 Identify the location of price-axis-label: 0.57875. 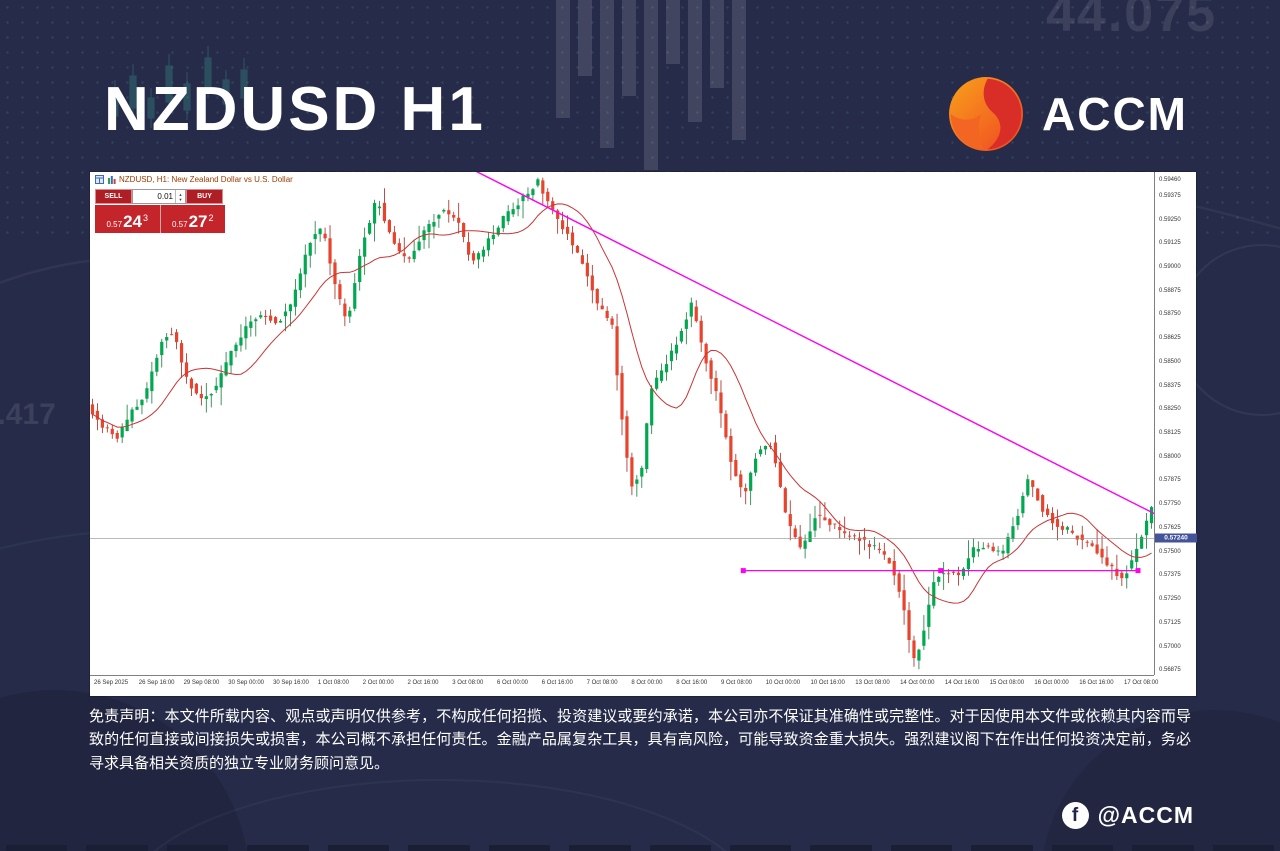
(1170, 480).